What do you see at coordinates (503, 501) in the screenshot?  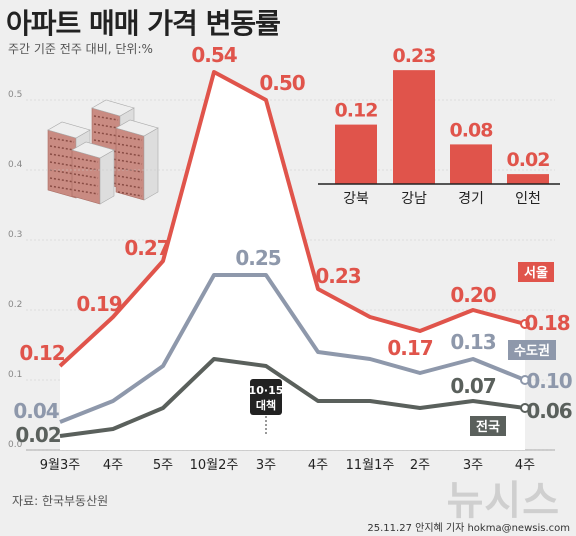 I see `newsis-watermark: 뉴시스` at bounding box center [503, 501].